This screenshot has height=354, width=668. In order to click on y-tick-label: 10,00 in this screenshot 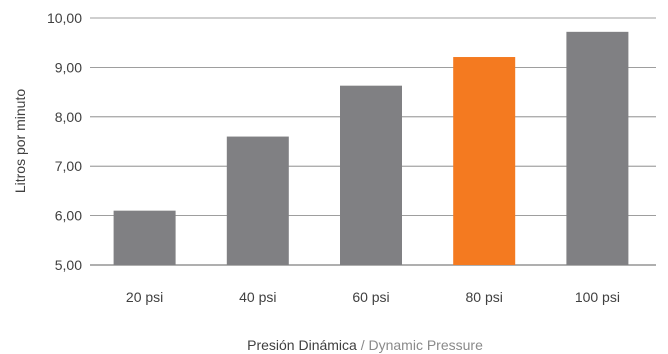, I will do `click(64, 18)`.